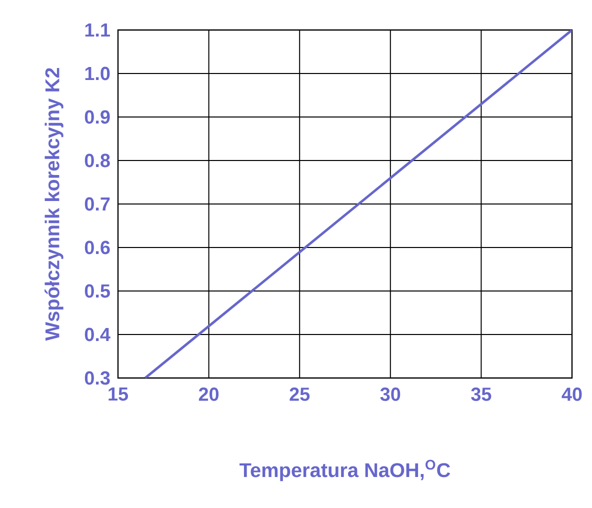  Describe the element at coordinates (54, 204) in the screenshot. I see `y-axis-title: Współczynnik korekcyjny K2` at that location.